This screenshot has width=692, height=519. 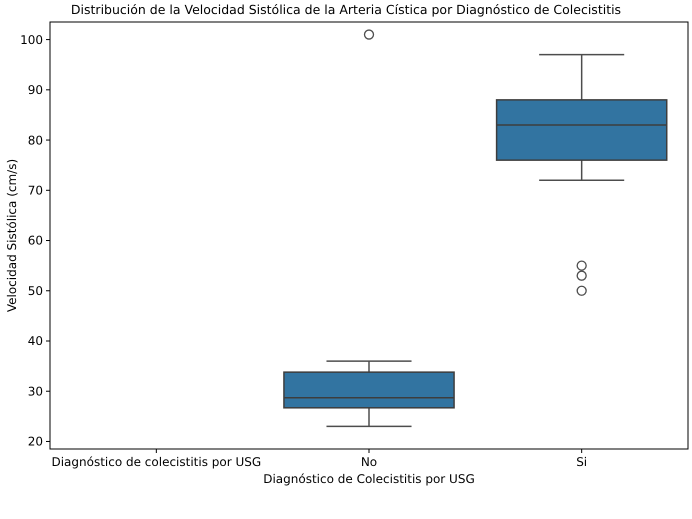 What do you see at coordinates (369, 479) in the screenshot?
I see `x-axis-title: Diagnóstico de Colecistitis por USG` at bounding box center [369, 479].